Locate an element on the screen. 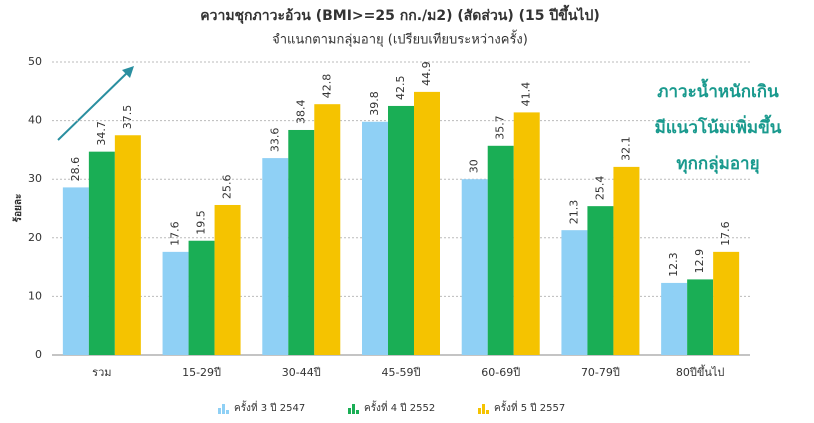 This screenshot has width=814, height=423. data-label: 42.5 is located at coordinates (400, 87).